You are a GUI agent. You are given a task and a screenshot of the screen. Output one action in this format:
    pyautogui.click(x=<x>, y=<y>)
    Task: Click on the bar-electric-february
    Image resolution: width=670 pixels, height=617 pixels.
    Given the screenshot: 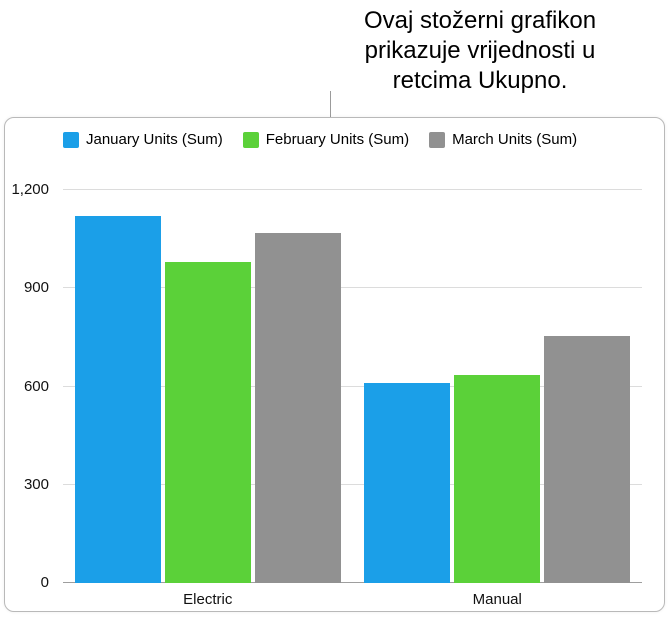 What is the action you would take?
    pyautogui.click(x=207, y=422)
    